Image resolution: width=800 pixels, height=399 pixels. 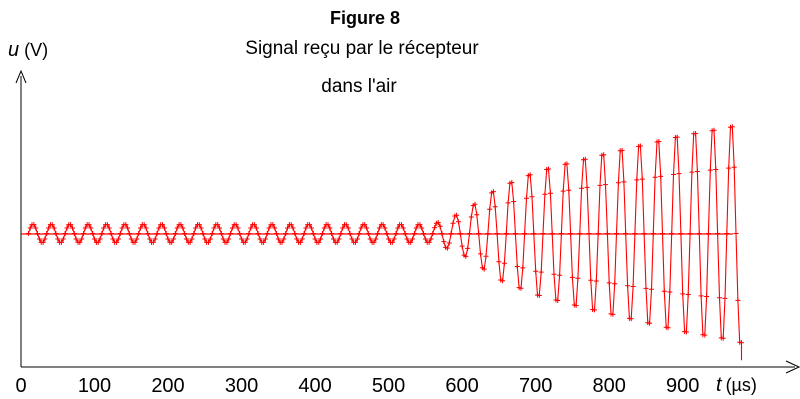 I want to click on x-tick-labels: 0 100 200 300 400 500 600 700 800 900, so click(x=357, y=386).